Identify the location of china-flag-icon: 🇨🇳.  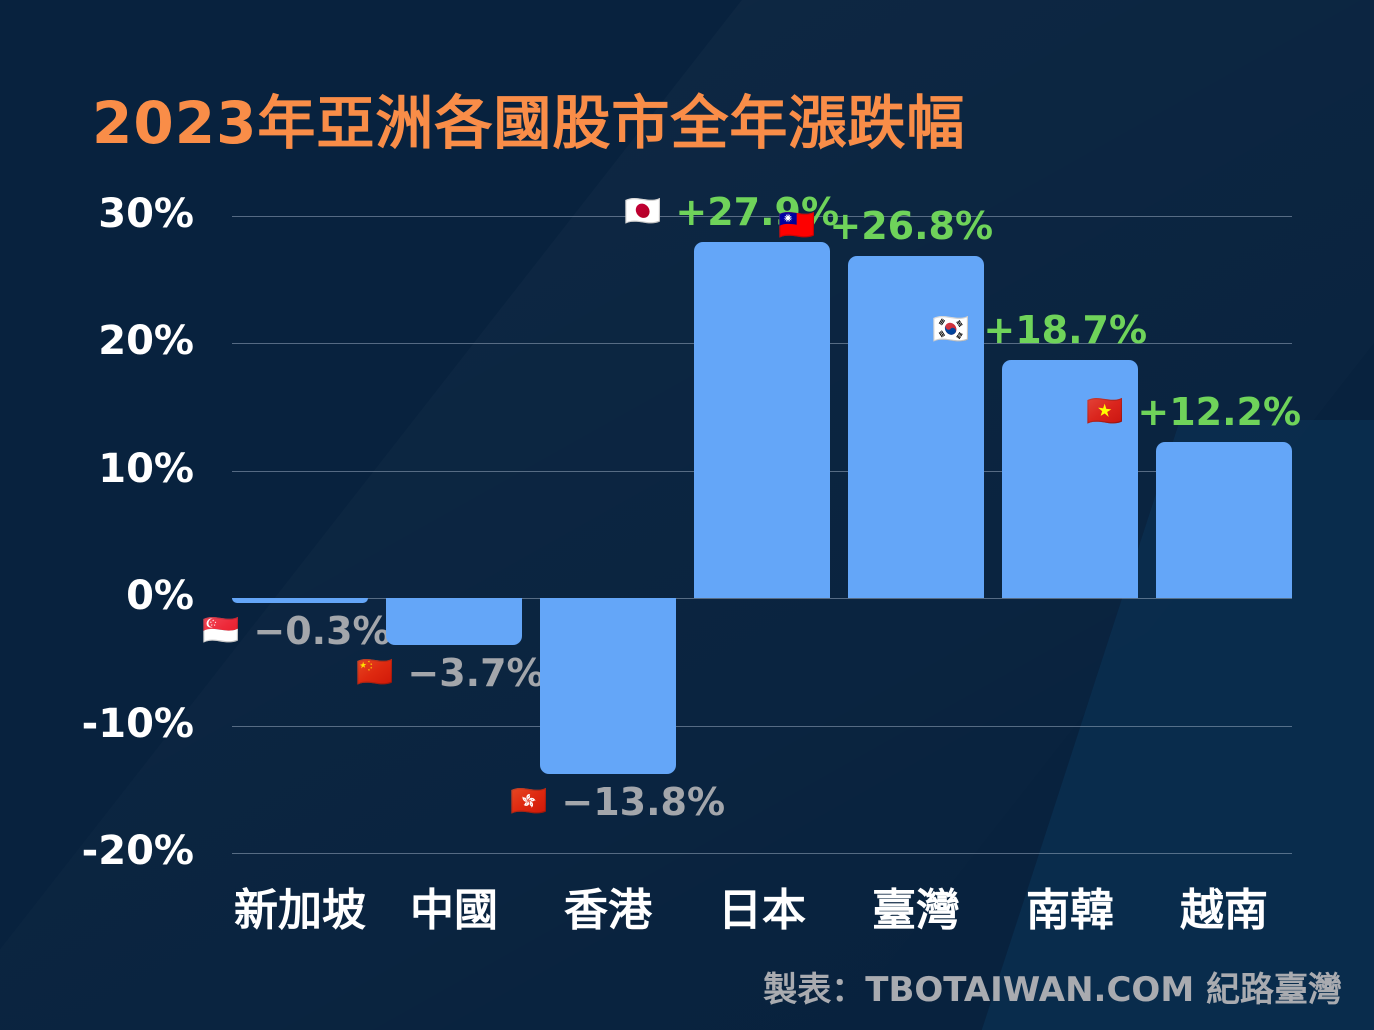
(375, 673).